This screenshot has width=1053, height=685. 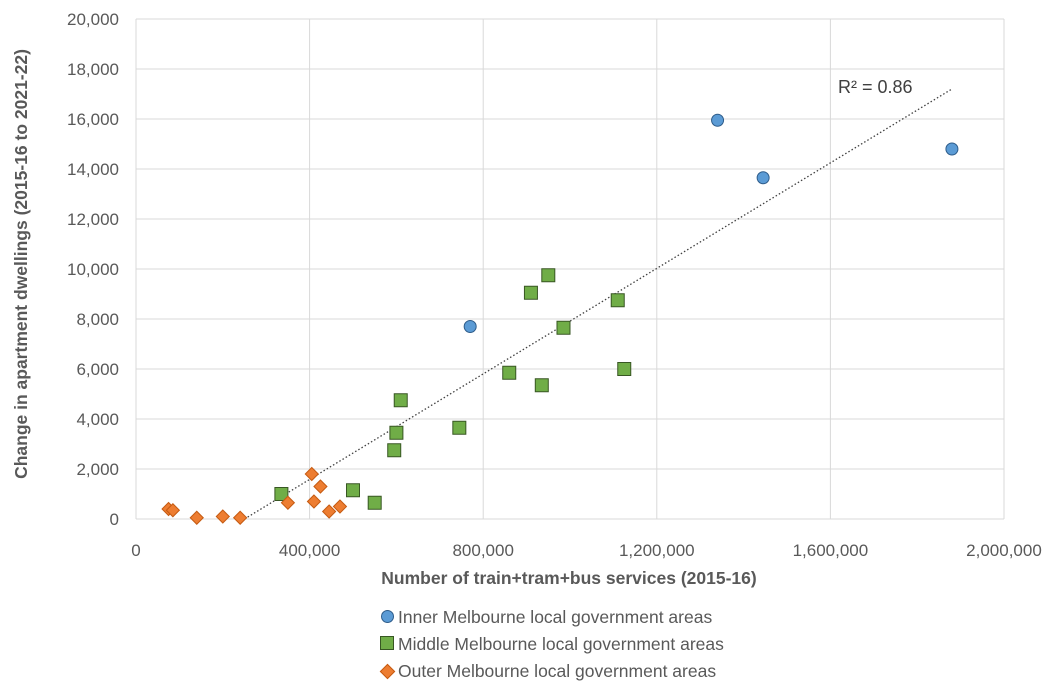 What do you see at coordinates (387, 671) in the screenshot?
I see `diamond-marker-icon` at bounding box center [387, 671].